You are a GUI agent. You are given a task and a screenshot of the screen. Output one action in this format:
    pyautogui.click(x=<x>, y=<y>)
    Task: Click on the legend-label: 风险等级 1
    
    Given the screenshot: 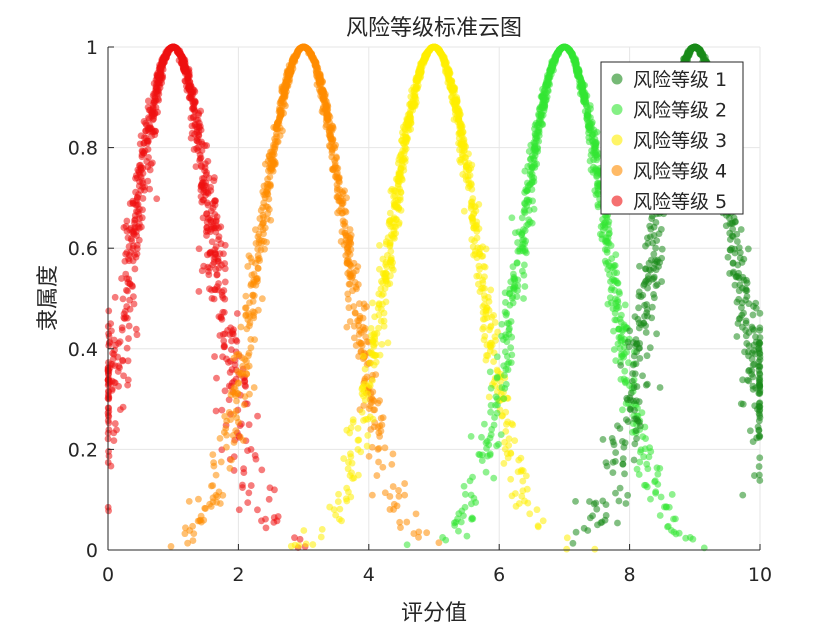 What is the action you would take?
    pyautogui.click(x=680, y=80)
    